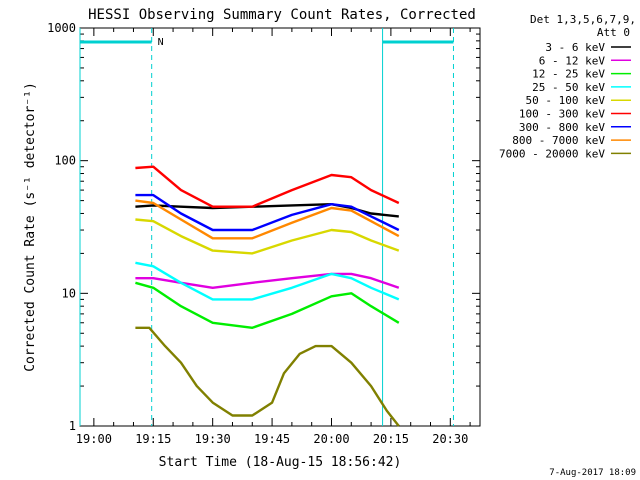 The height and width of the screenshot is (480, 640). Describe the element at coordinates (267, 305) in the screenshot. I see `series-line-12-25-kev` at that location.